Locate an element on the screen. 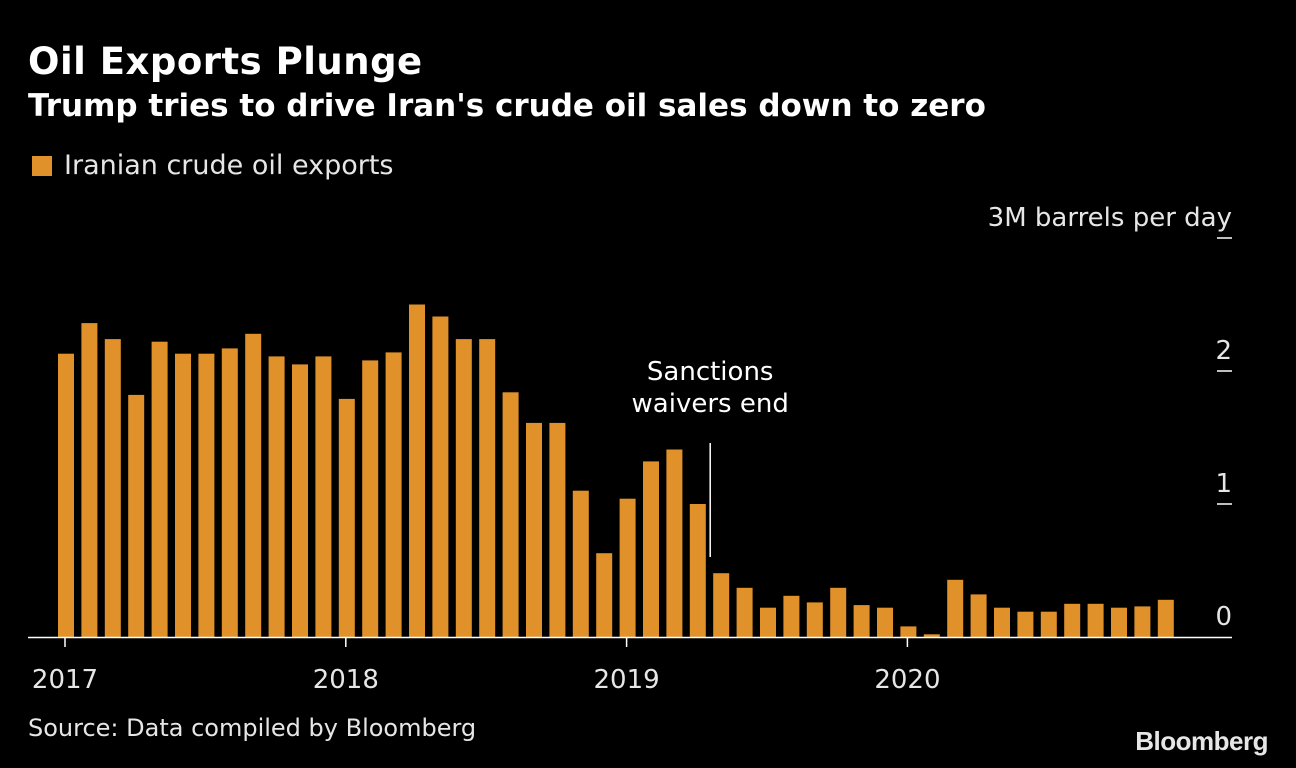 The width and height of the screenshot is (1296, 768). annotation-label: waivers end is located at coordinates (710, 404).